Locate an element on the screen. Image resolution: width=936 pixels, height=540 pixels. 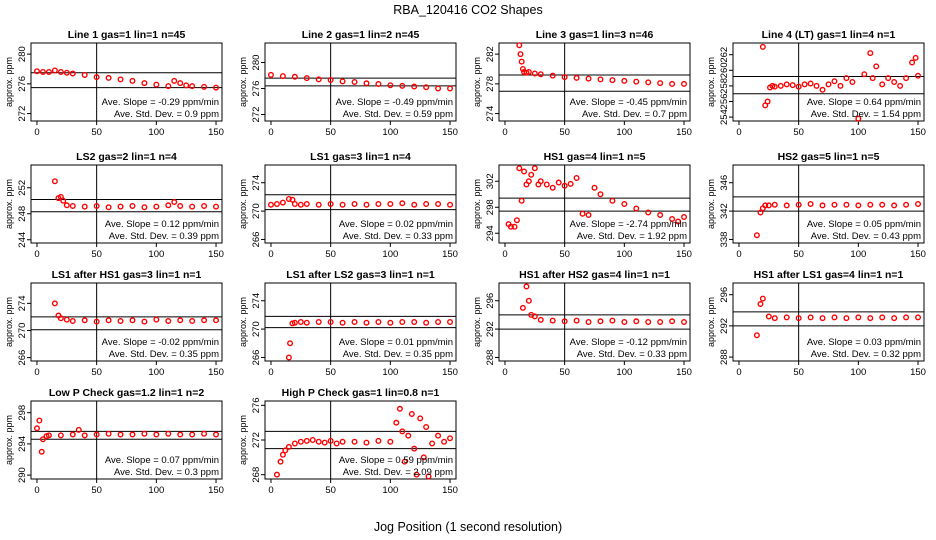
y-tick-label: 260 is located at coordinates (724, 70).